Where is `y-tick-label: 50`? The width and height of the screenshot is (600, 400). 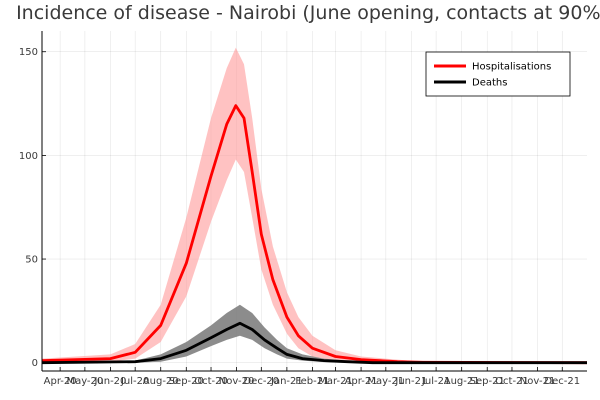
y-tick-label: 50 is located at coordinates (31, 260).